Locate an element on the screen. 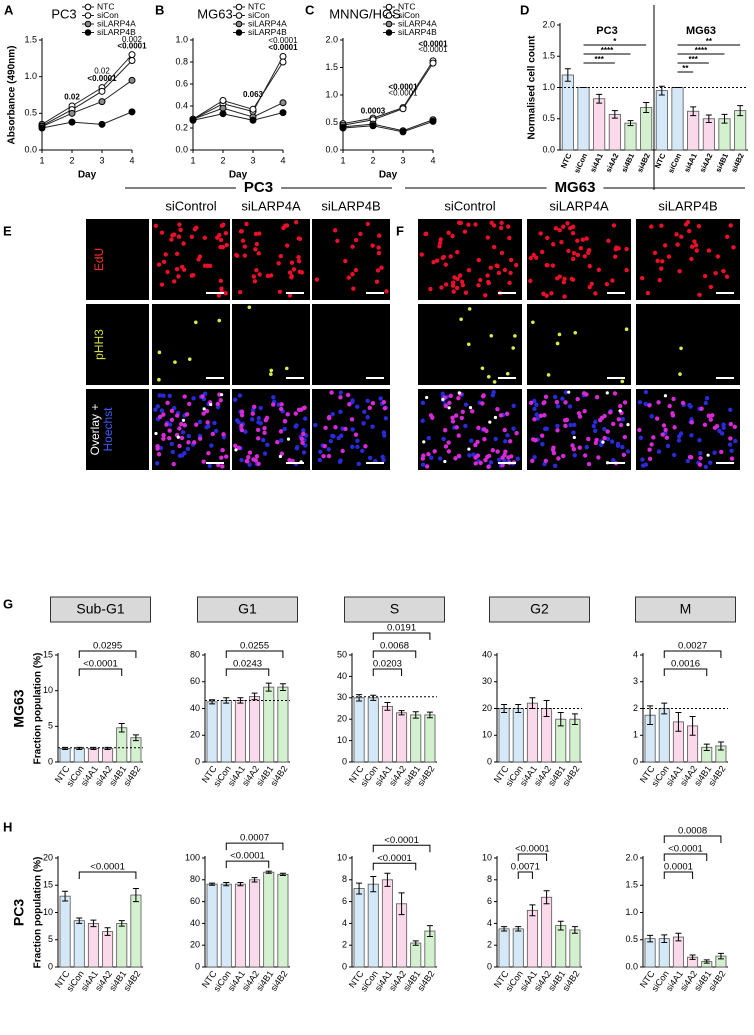 This screenshot has height=1035, width=754. column-label: siLARP4A is located at coordinates (579, 205).